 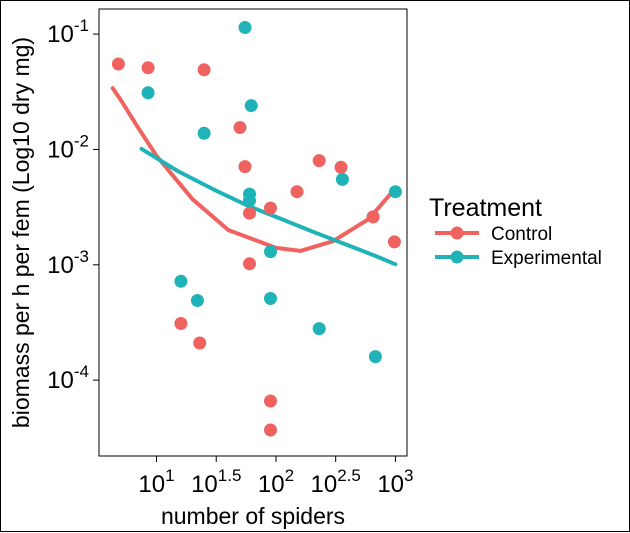 I want to click on y-tick-label: 10⁻¹, so click(x=68, y=32).